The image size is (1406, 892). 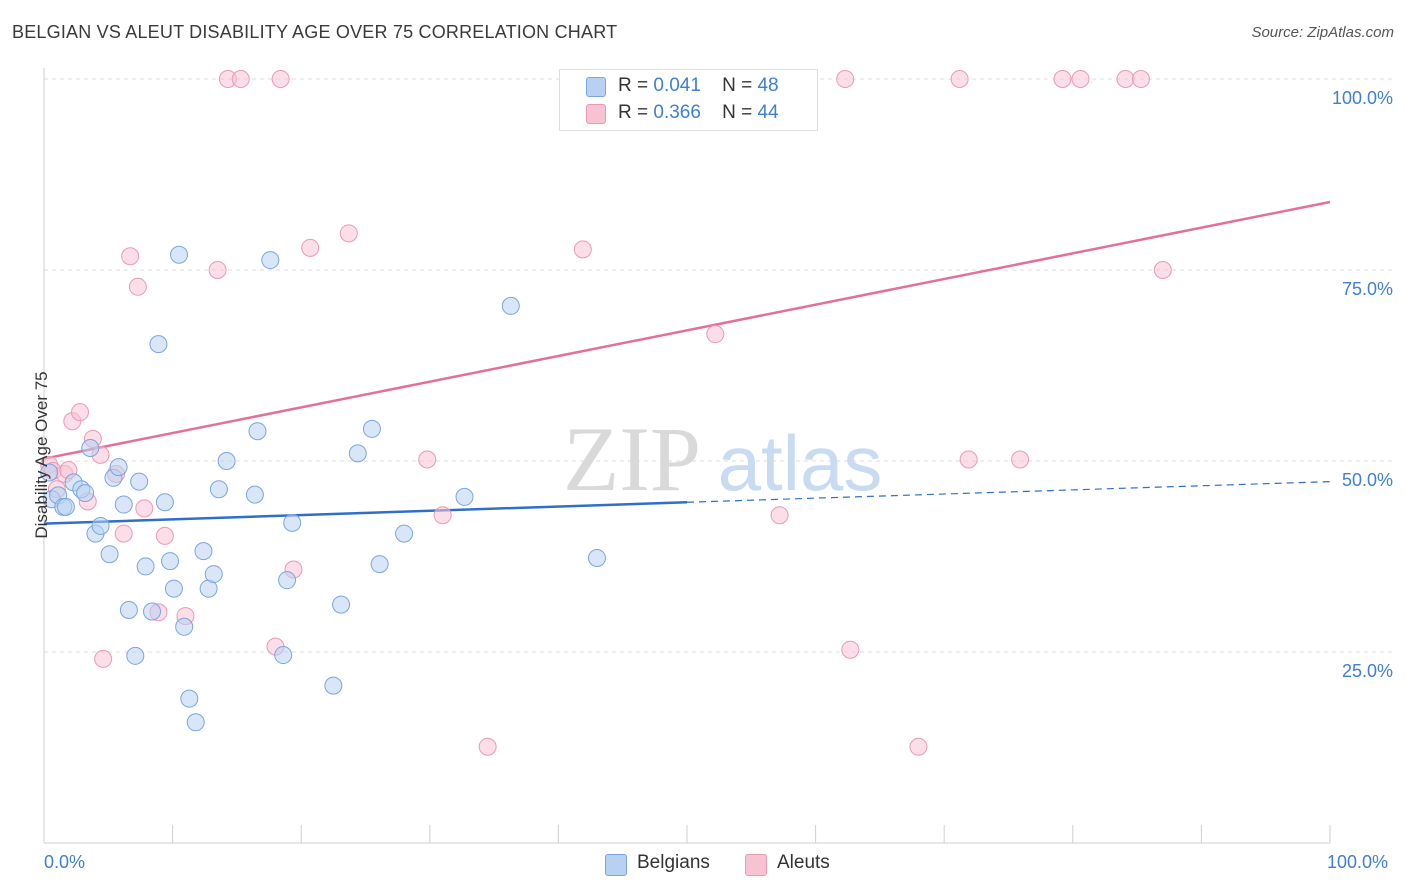 I want to click on correlation-legend: R = 0.041 N = 48 R = 0.366 N = 44, so click(x=688, y=100).